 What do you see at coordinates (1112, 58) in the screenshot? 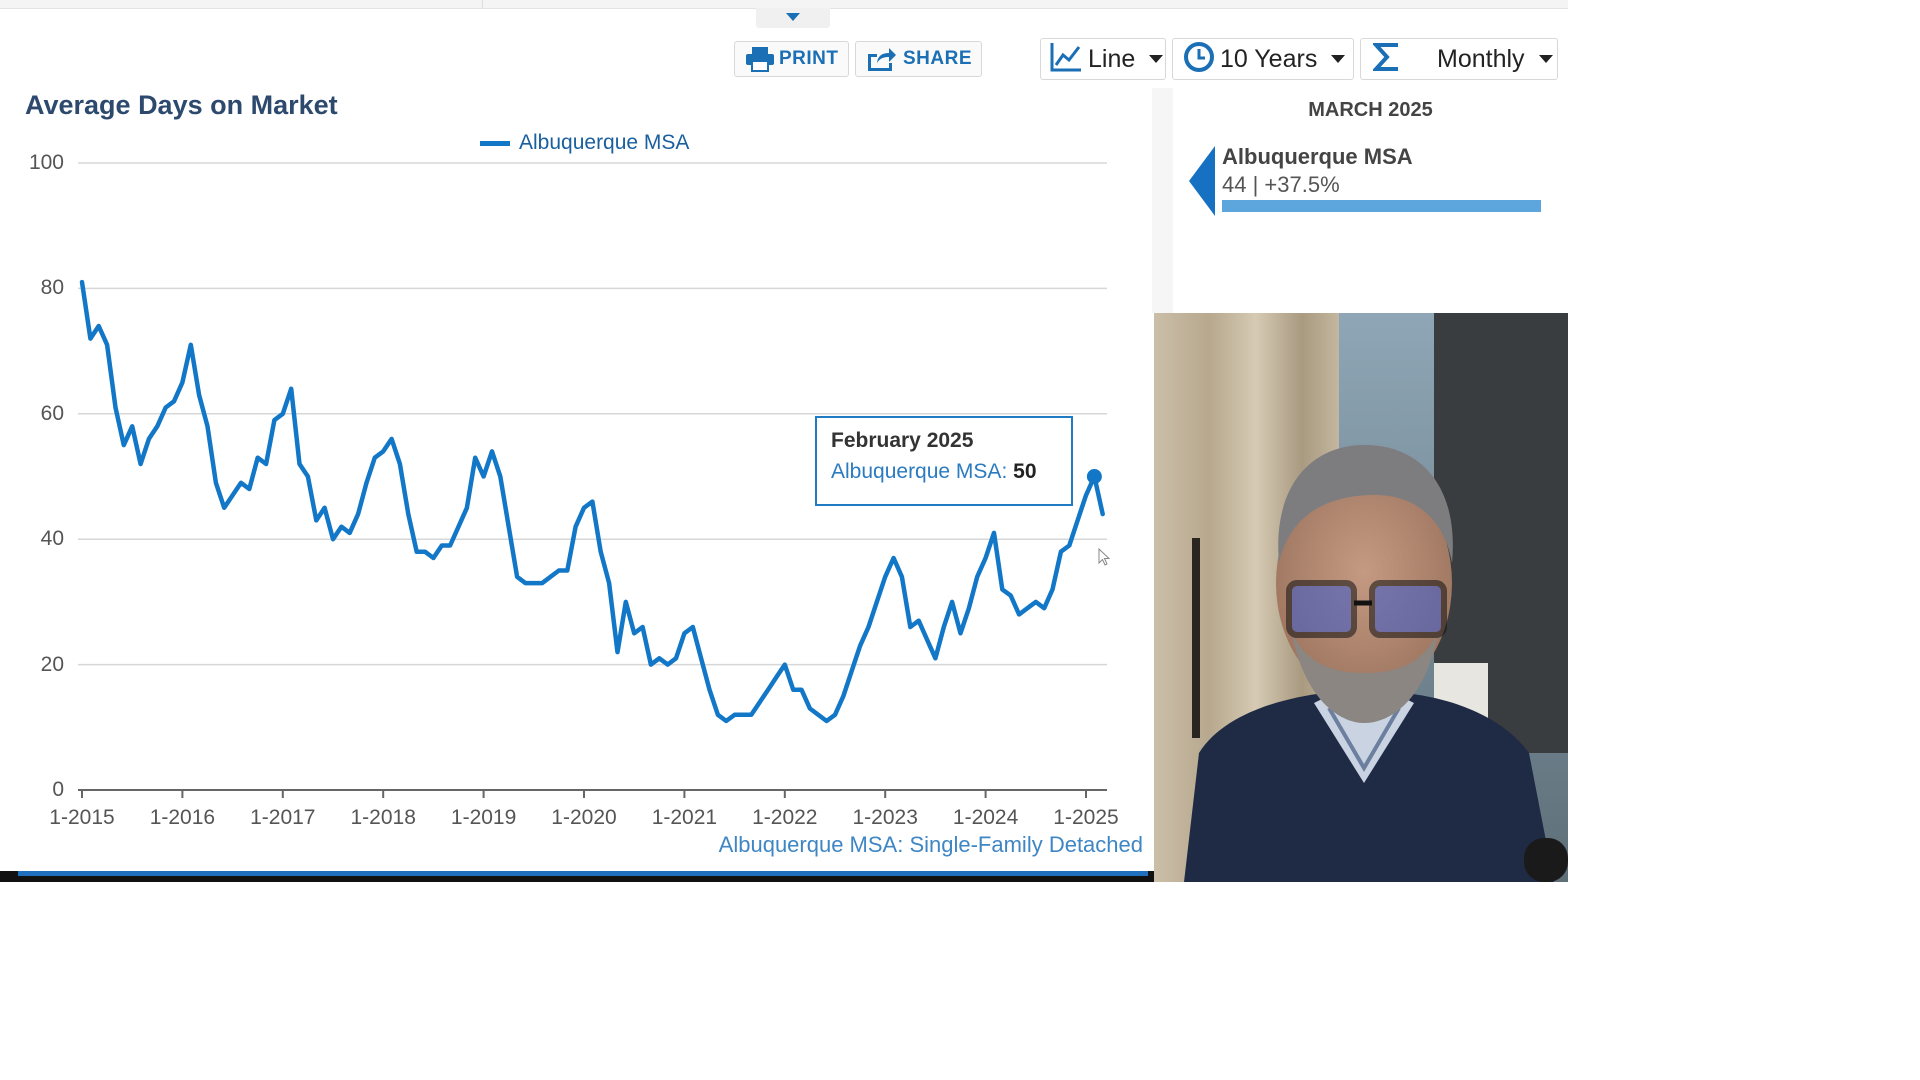
I see `chart-type-value: Line` at bounding box center [1112, 58].